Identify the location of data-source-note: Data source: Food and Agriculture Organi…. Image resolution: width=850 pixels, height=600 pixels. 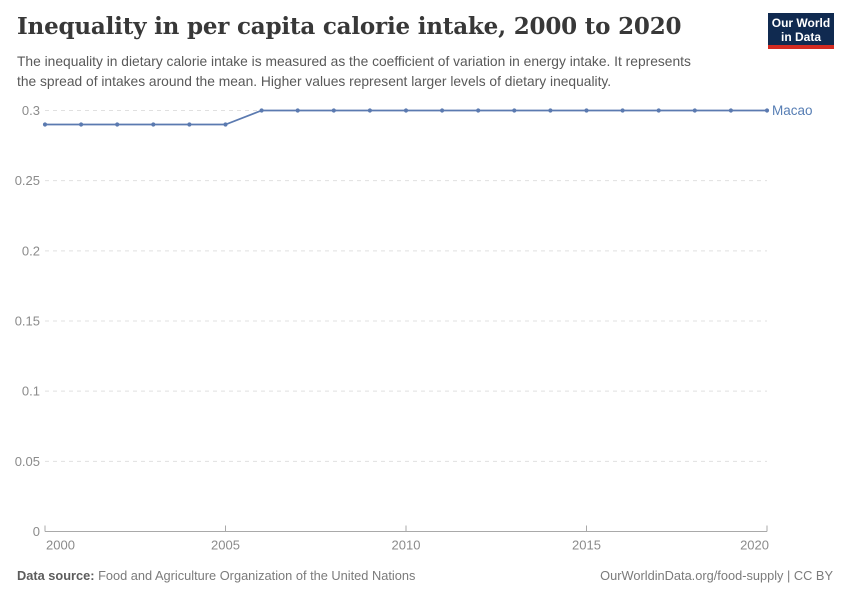
(216, 575).